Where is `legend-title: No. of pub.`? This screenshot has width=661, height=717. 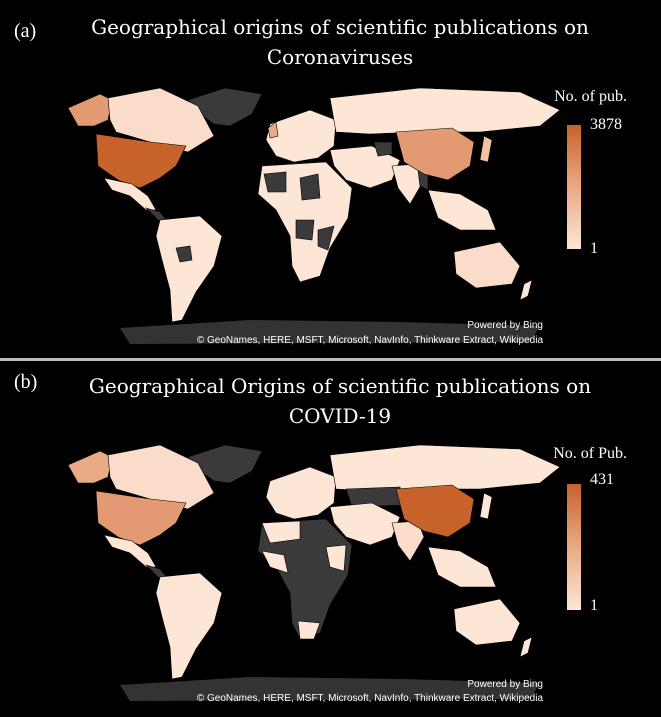 legend-title: No. of pub. is located at coordinates (590, 96).